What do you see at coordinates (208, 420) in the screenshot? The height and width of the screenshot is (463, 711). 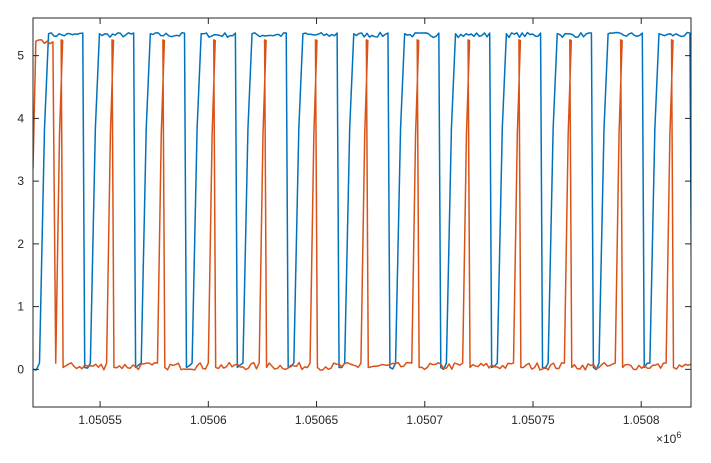 I see `x-tick-label: 1.0506` at bounding box center [208, 420].